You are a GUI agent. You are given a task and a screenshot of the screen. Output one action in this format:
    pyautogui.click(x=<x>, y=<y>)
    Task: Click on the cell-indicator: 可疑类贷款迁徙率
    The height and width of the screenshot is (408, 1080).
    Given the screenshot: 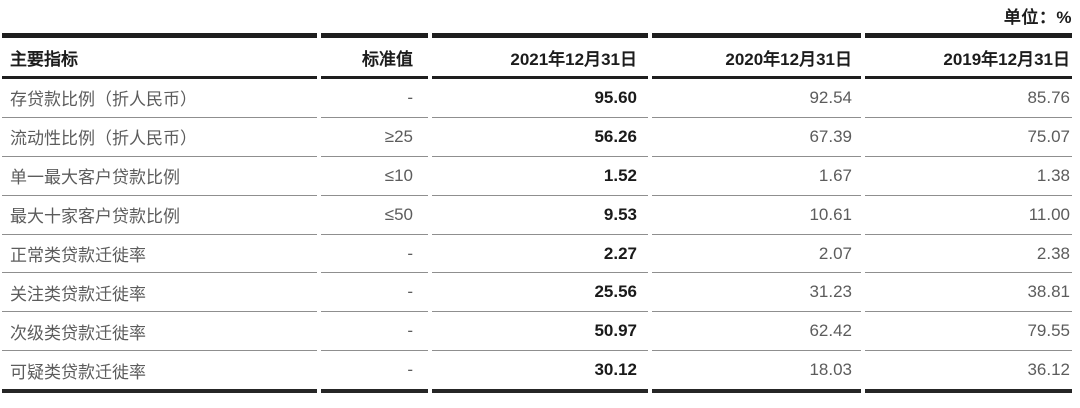 What is the action you would take?
    pyautogui.click(x=159, y=372)
    